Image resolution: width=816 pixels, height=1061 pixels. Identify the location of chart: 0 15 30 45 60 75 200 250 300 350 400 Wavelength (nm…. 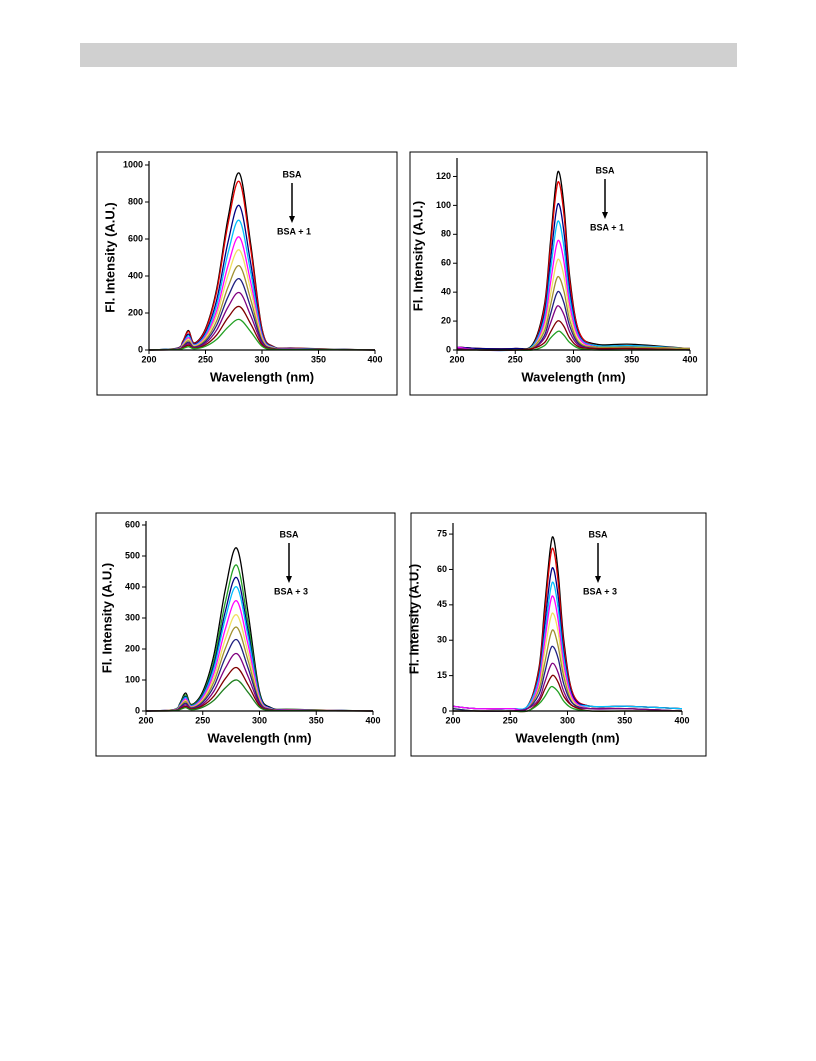
(556, 634).